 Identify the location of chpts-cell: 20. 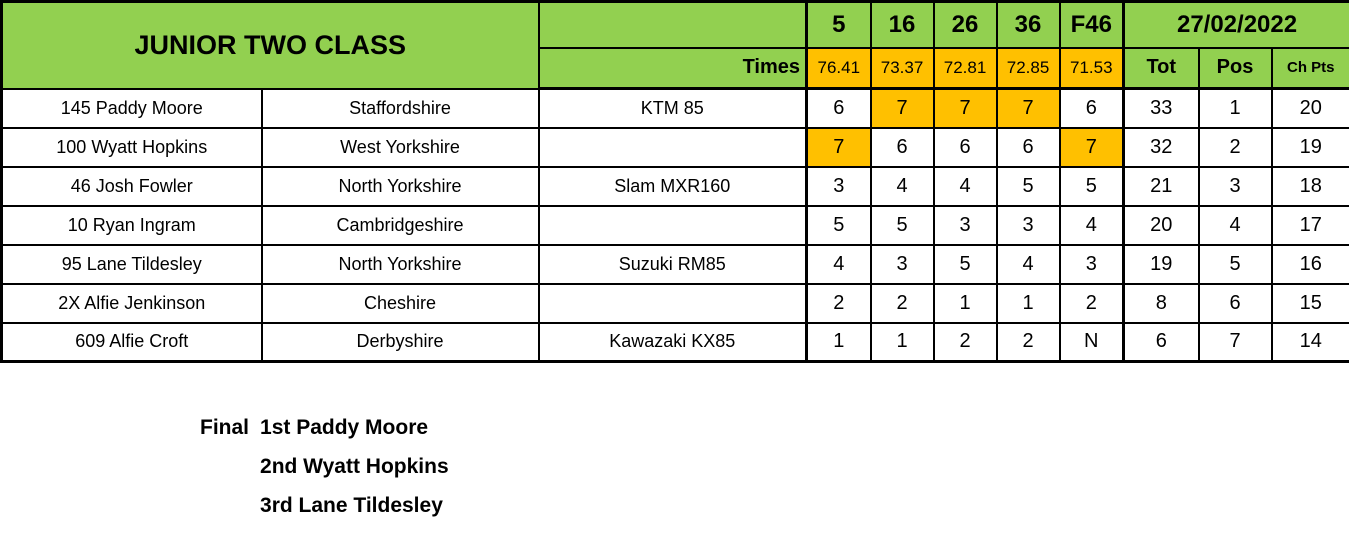
(1310, 108).